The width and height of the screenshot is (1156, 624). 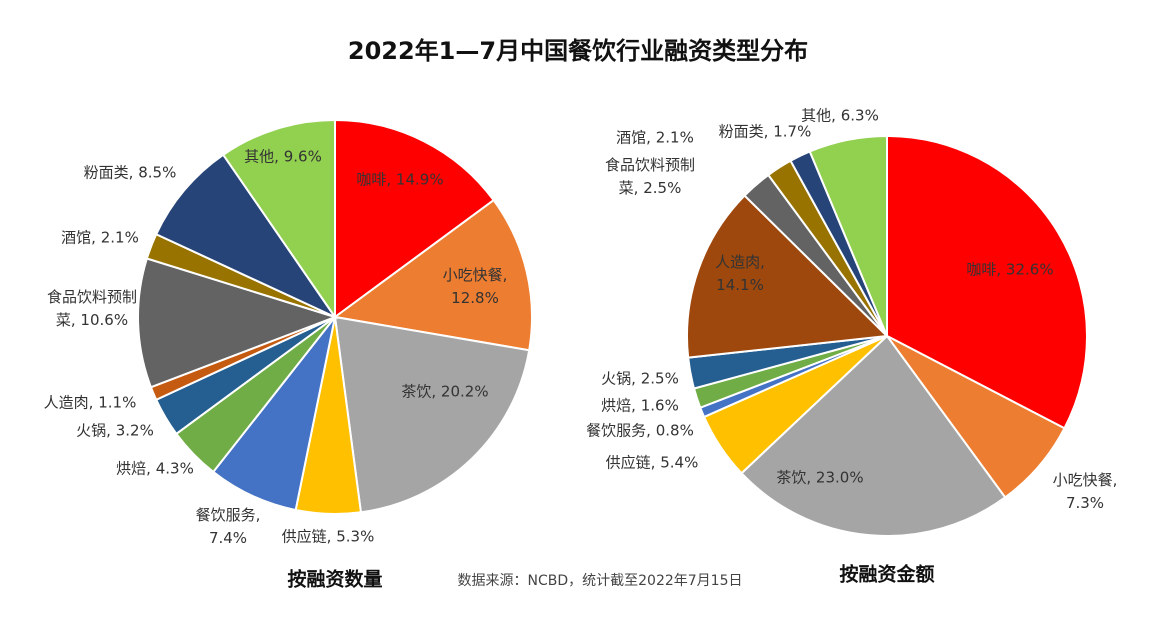 What do you see at coordinates (115, 431) in the screenshot?
I see `slice-label: 火锅, 3.2%` at bounding box center [115, 431].